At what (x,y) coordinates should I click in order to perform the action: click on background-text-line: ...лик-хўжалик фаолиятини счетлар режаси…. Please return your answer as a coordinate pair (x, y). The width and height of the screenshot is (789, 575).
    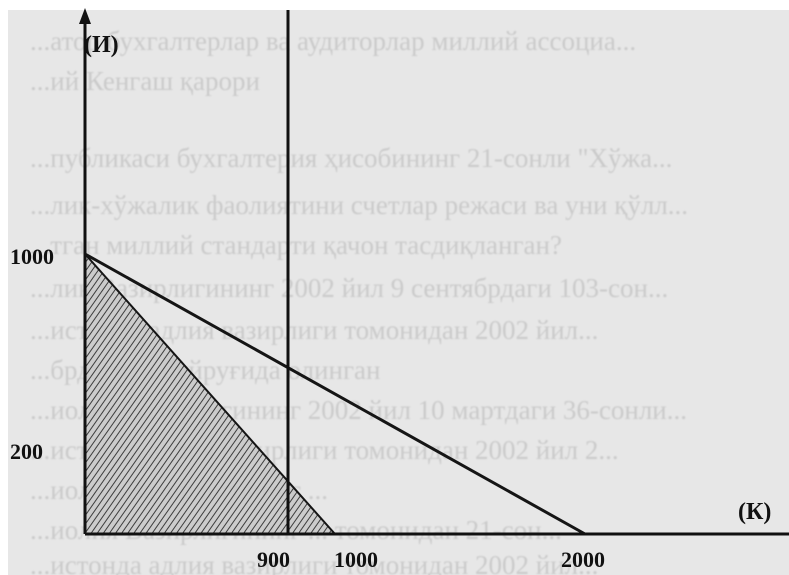
    Looking at the image, I should click on (359, 205).